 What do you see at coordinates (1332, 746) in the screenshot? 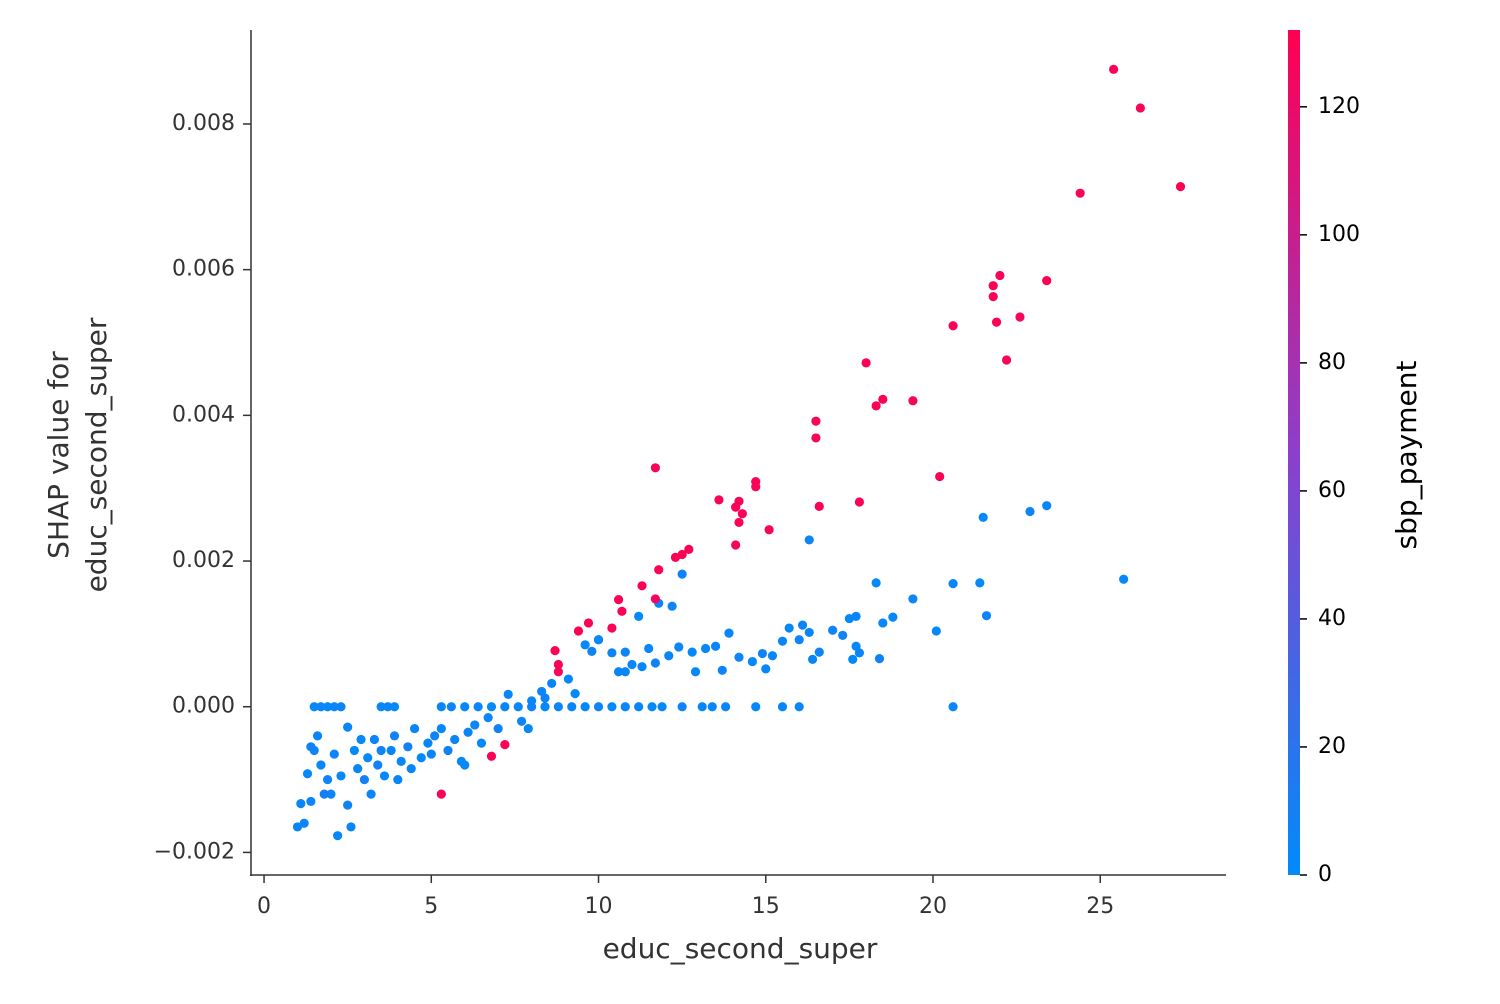
I see `colorbar-tick-label: 20` at bounding box center [1332, 746].